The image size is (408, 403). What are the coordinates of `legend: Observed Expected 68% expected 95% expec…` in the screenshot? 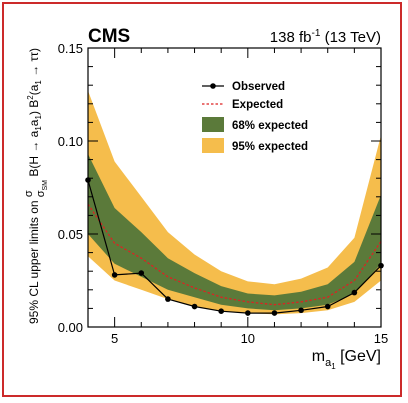 It's located at (255, 117).